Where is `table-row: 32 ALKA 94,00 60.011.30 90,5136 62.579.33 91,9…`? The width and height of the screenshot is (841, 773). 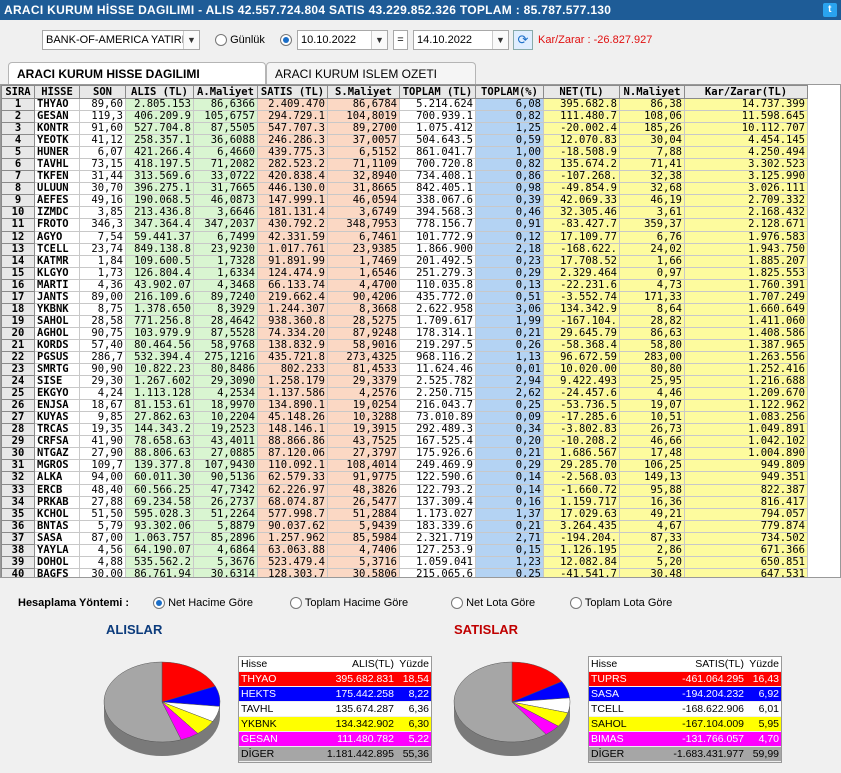
table-row: 32 ALKA 94,00 60.011.30 90,5136 62.579.33 91,9… is located at coordinates (404, 478).